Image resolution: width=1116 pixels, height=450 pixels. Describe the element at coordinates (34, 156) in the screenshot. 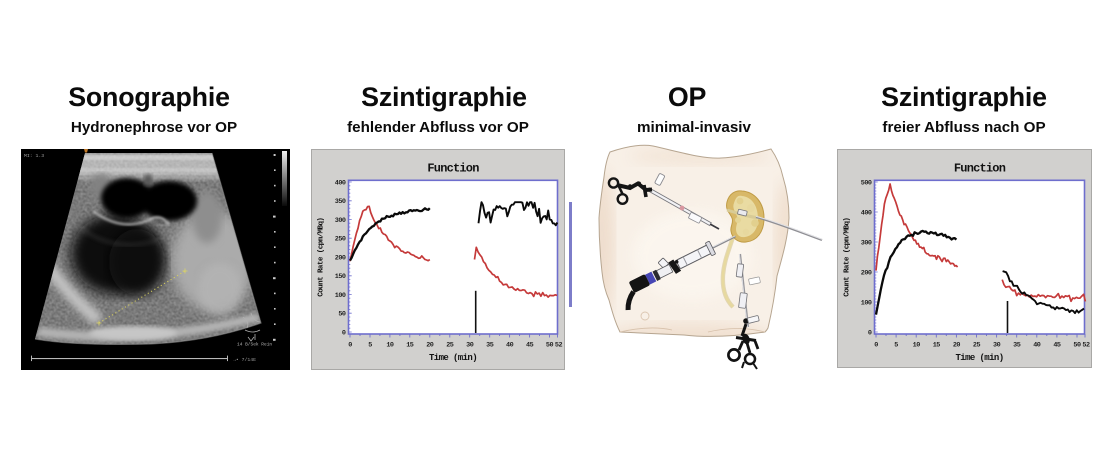

I see `svg-text: MI: 1.3` at that location.